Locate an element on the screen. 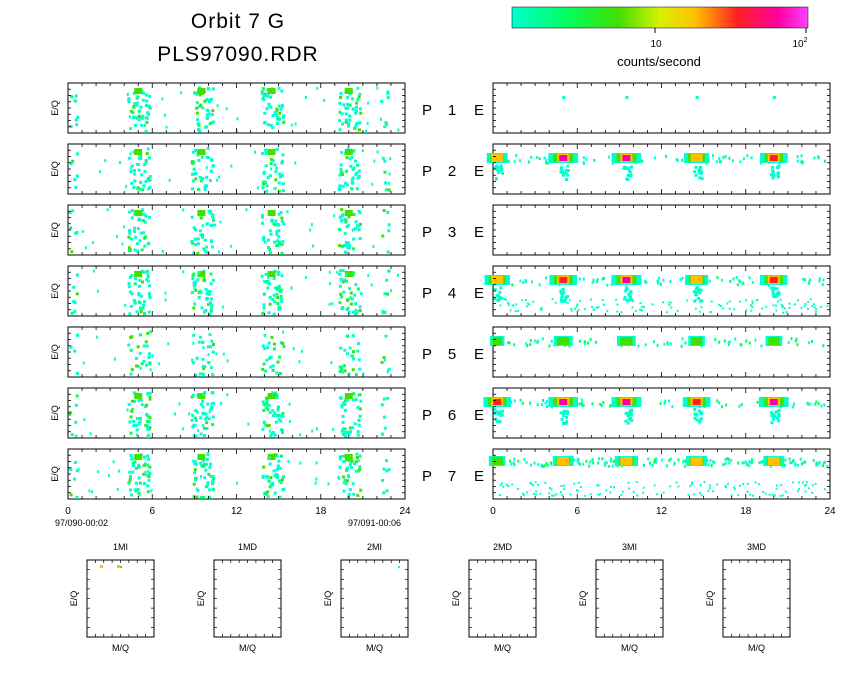 This screenshot has height=680, width=850. mq-ylabel: E/Q is located at coordinates (456, 599).